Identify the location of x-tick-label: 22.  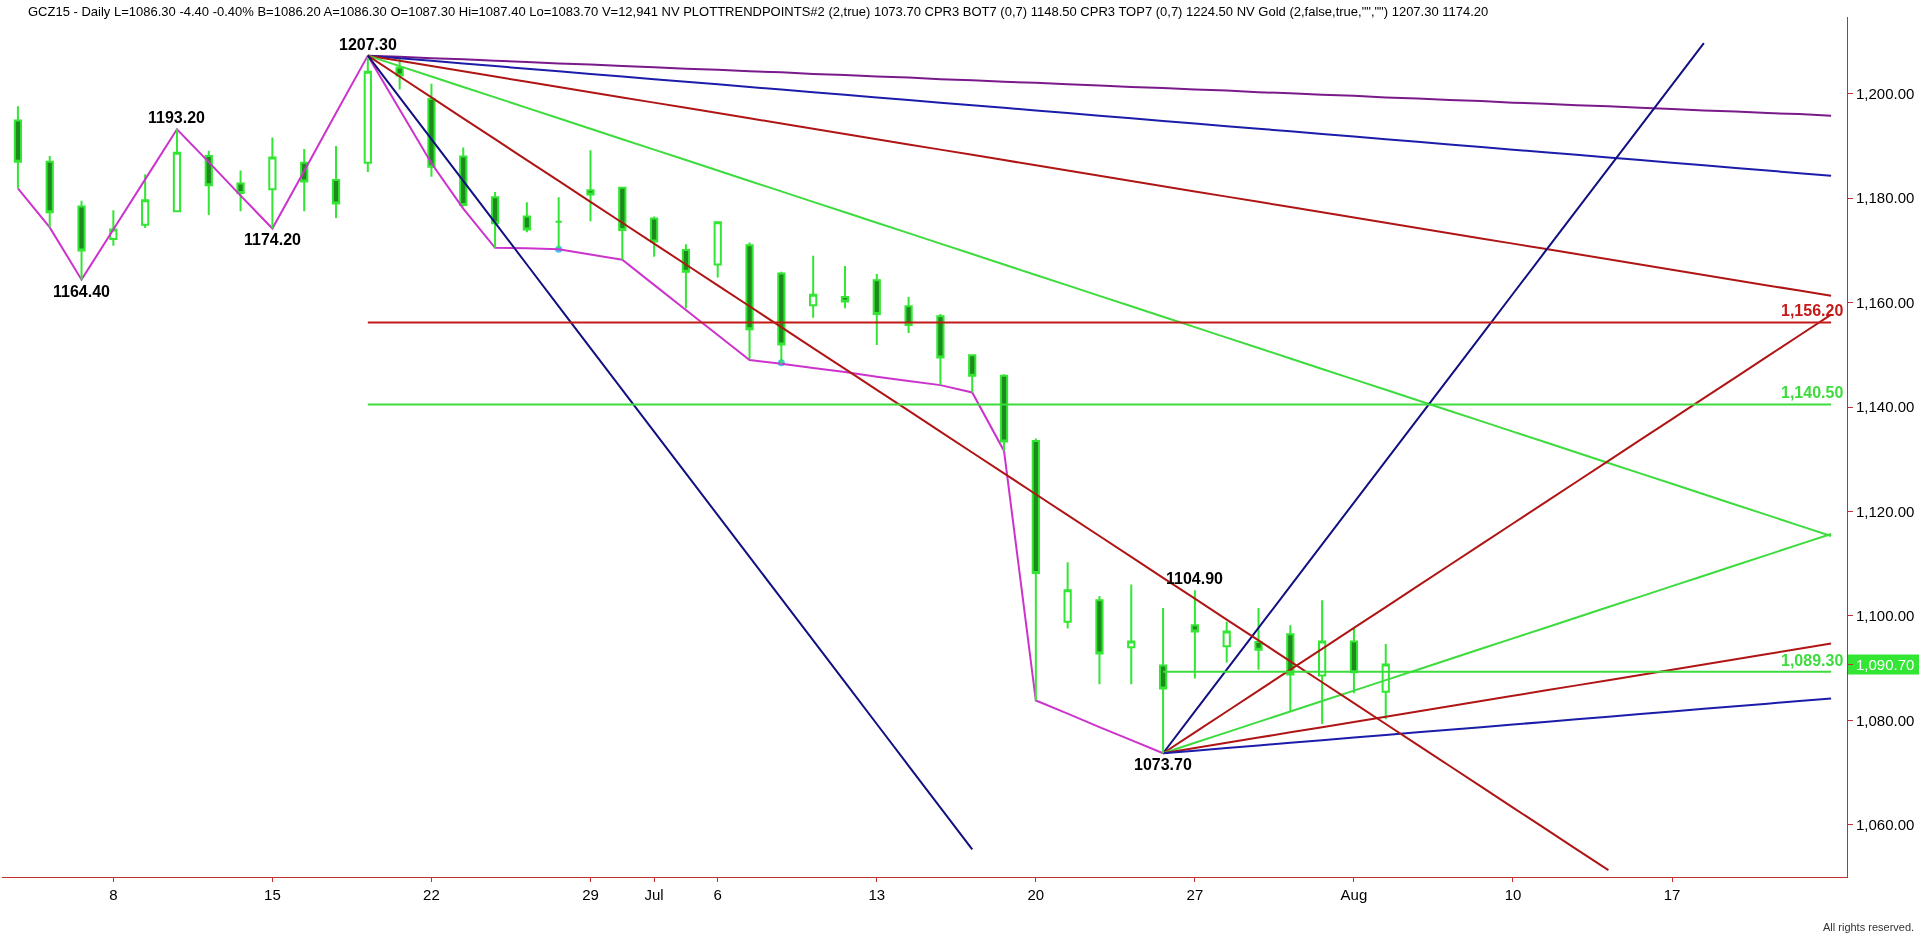
(431, 894).